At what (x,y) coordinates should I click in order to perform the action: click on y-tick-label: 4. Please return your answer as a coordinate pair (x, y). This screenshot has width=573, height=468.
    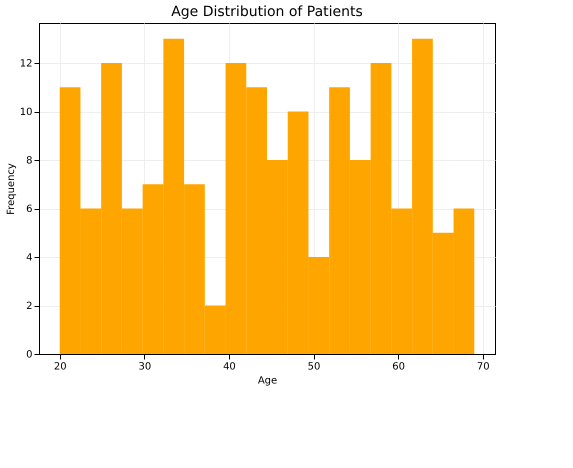
    Looking at the image, I should click on (29, 258).